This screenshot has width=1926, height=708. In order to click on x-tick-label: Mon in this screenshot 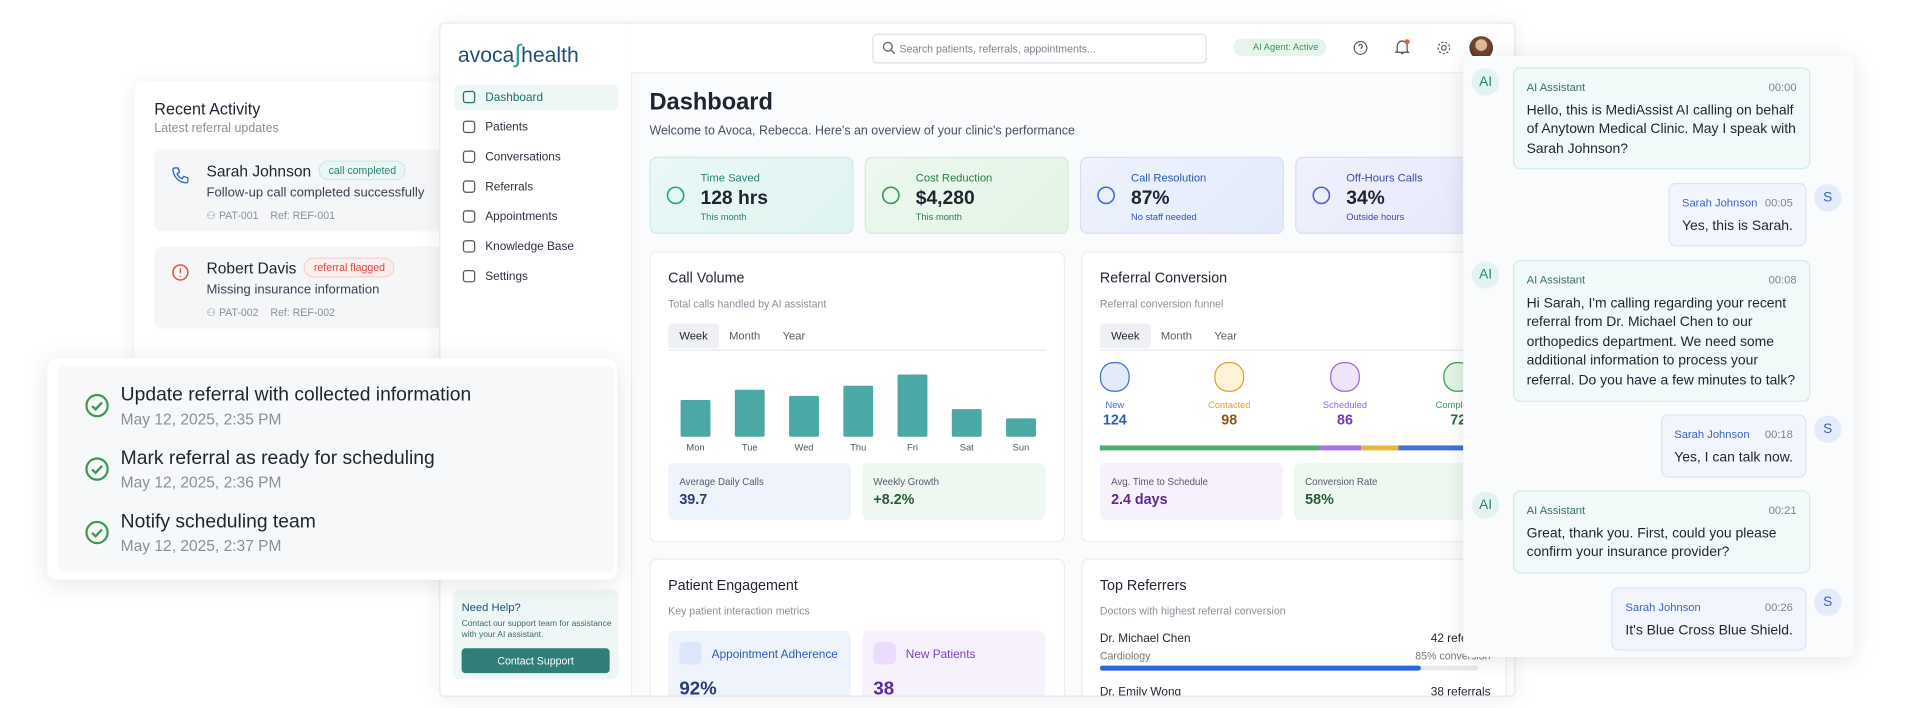, I will do `click(695, 447)`.